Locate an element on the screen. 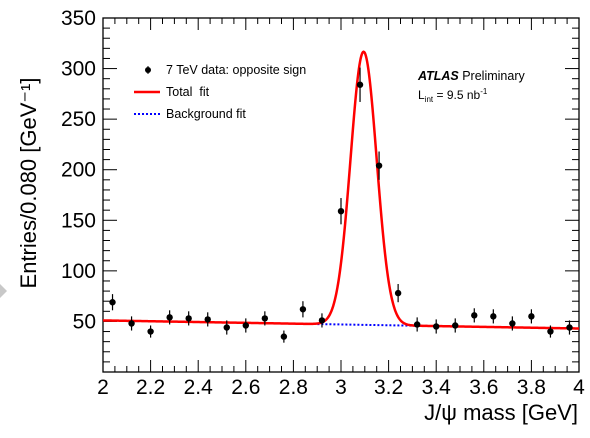 This screenshot has width=590, height=438. x-tick-label: 3 is located at coordinates (341, 387).